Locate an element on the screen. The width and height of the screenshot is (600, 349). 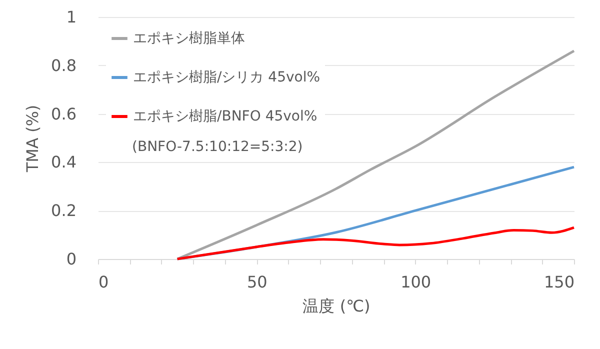
annotation: (BNFO-7.5:10:12=5:3:2) is located at coordinates (217, 147).